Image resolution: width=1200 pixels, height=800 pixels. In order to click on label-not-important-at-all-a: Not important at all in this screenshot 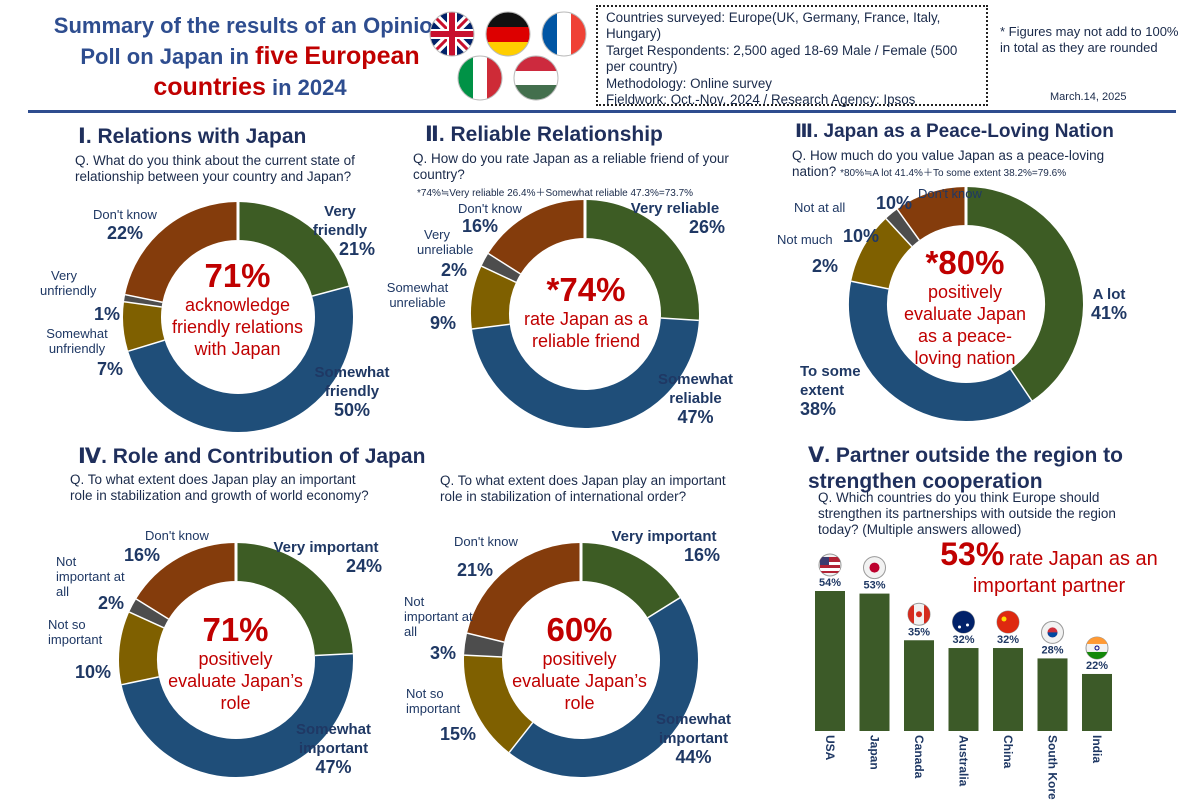, I will do `click(90, 576)`.